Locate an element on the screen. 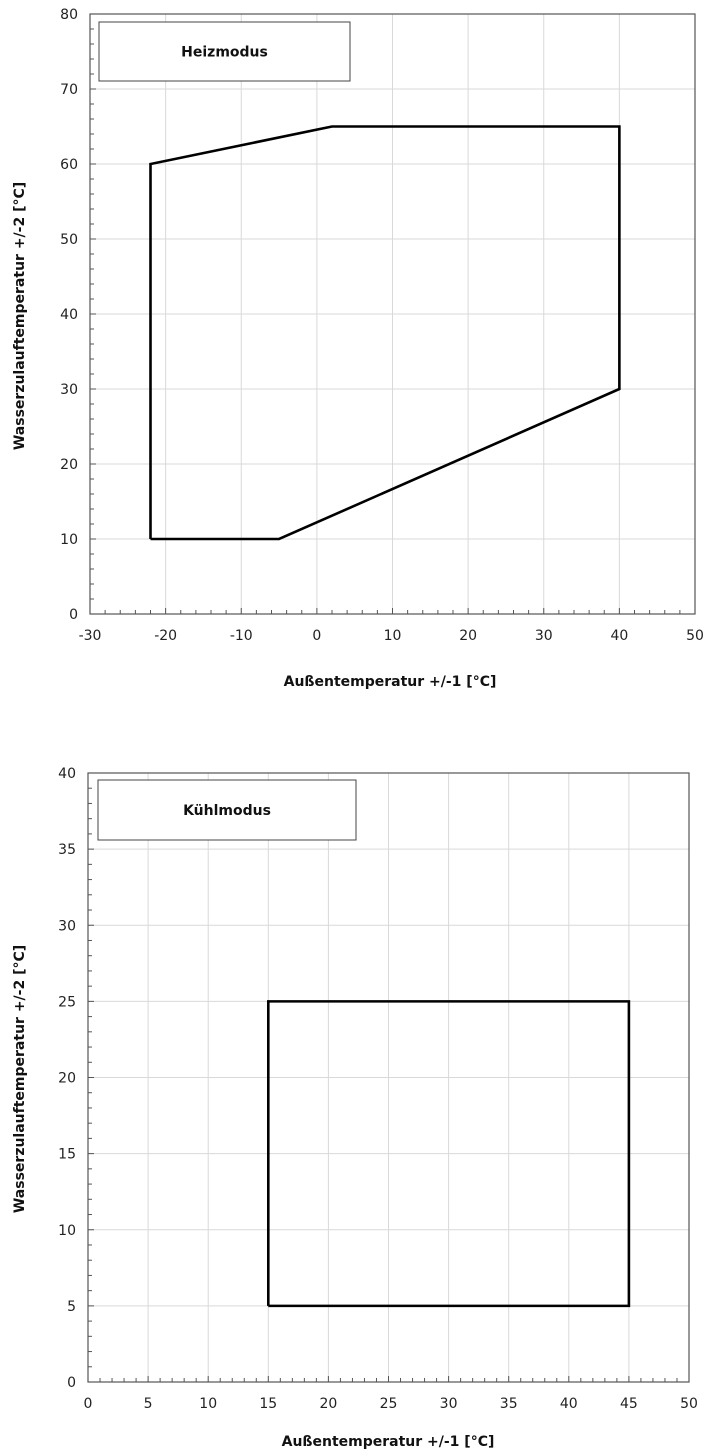  y-tick-label: 25 is located at coordinates (67, 1002).